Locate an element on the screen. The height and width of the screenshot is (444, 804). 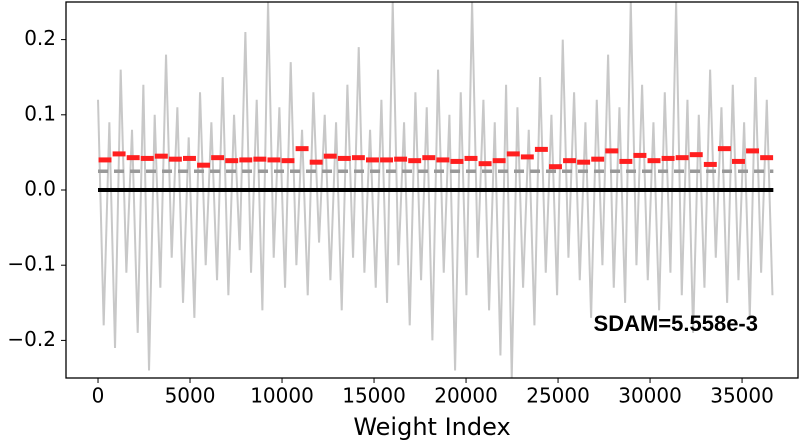
x-tick-label: 15000 is located at coordinates (374, 396).